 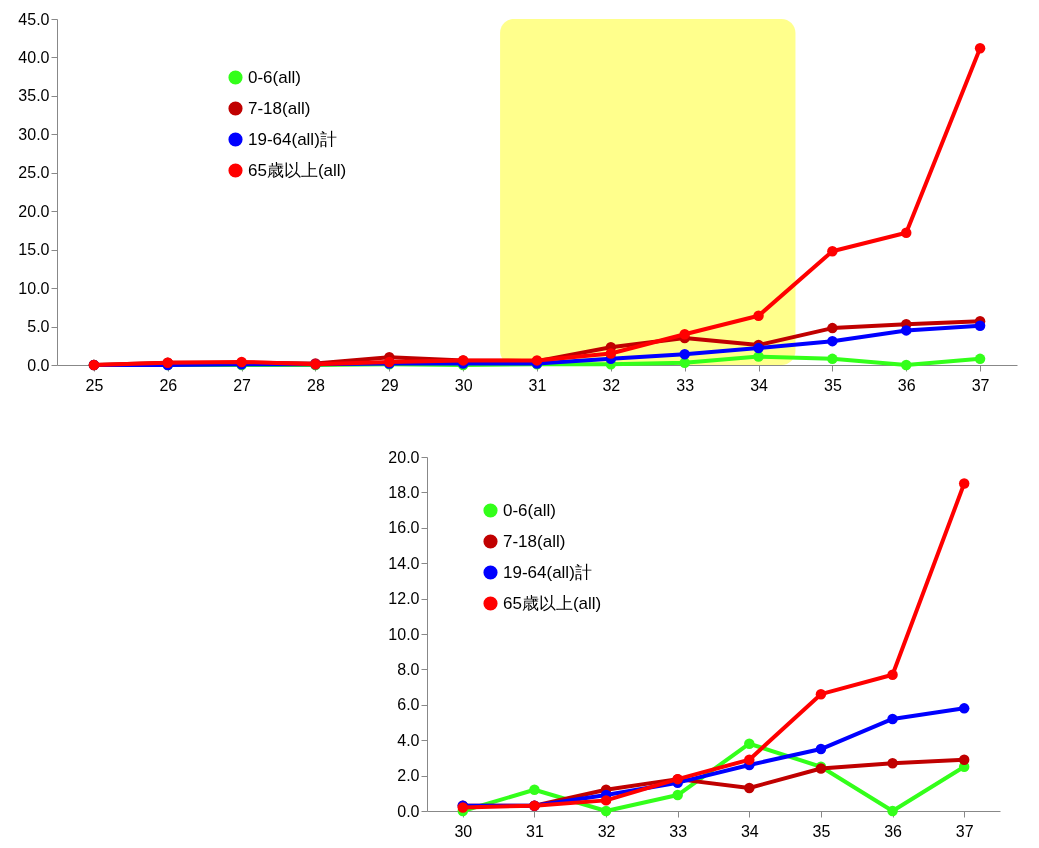 What do you see at coordinates (34, 19) in the screenshot?
I see `y-tick-label: 45.0` at bounding box center [34, 19].